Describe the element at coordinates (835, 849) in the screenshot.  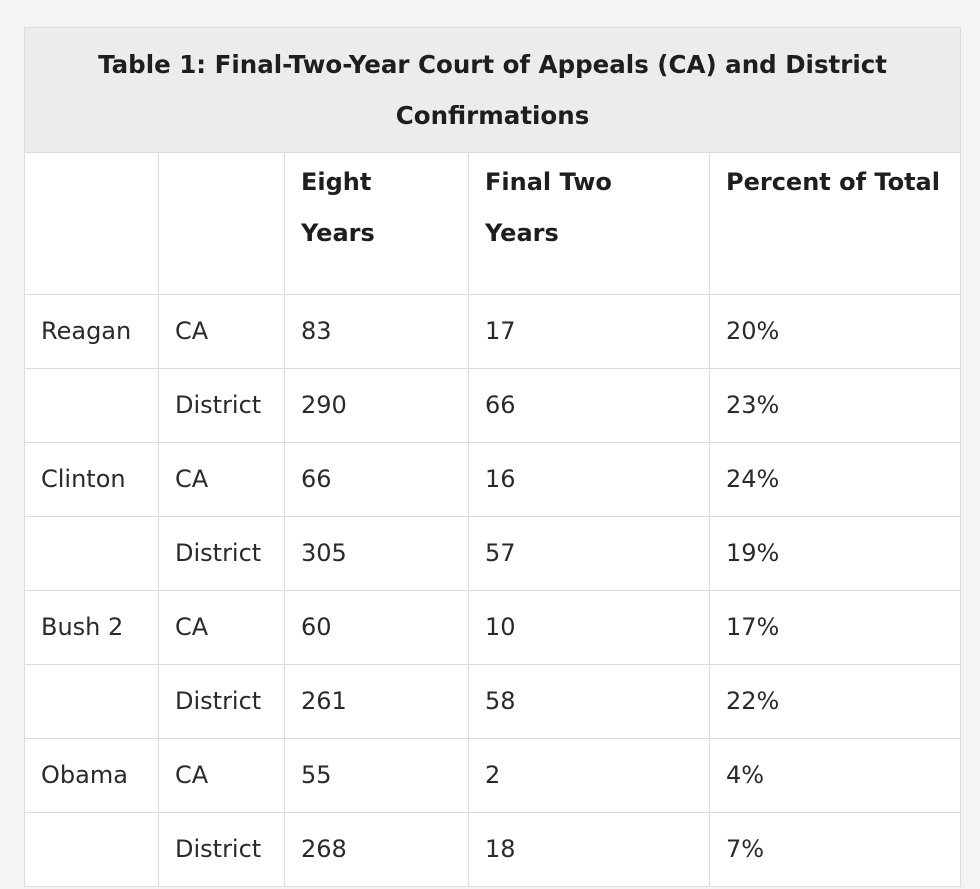
I see `percent-cell: 7%` at that location.